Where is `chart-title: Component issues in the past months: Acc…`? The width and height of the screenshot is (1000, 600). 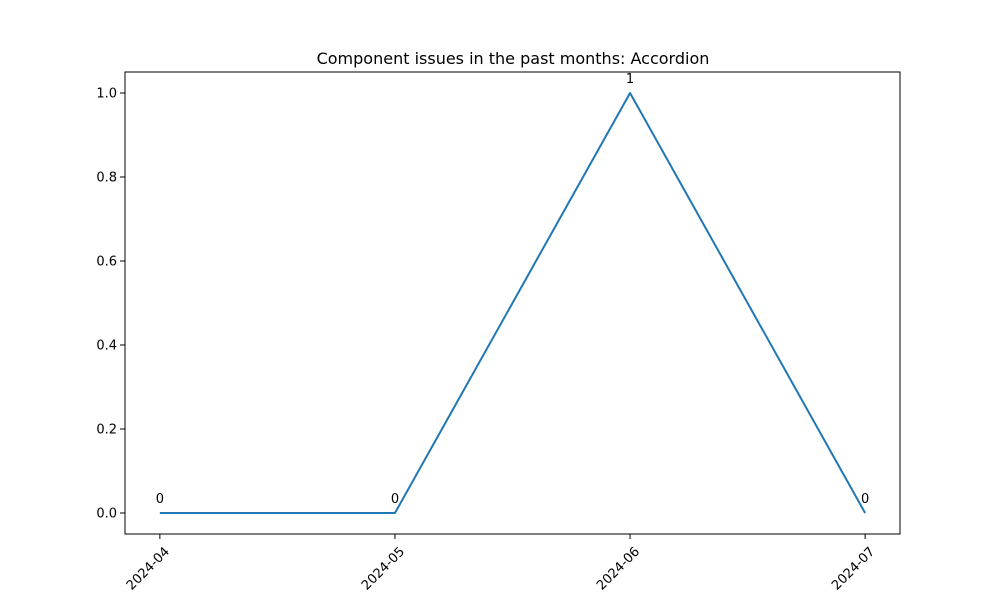 chart-title: Component issues in the past months: Acc… is located at coordinates (513, 58).